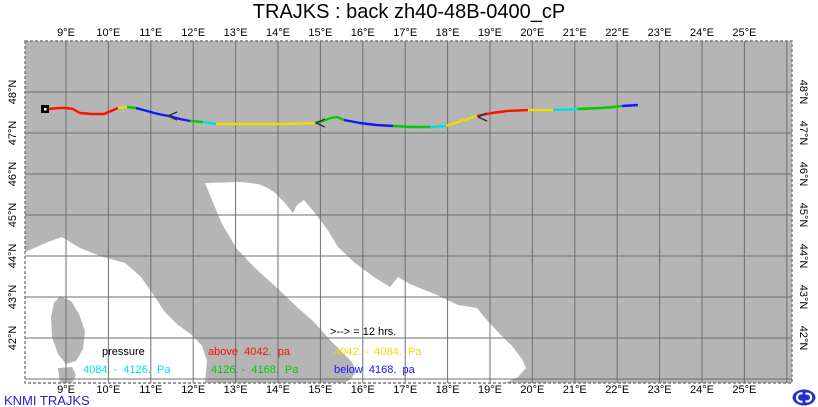 The image size is (818, 407). I want to click on lon-tick-label-bottom: 16°E, so click(362, 390).